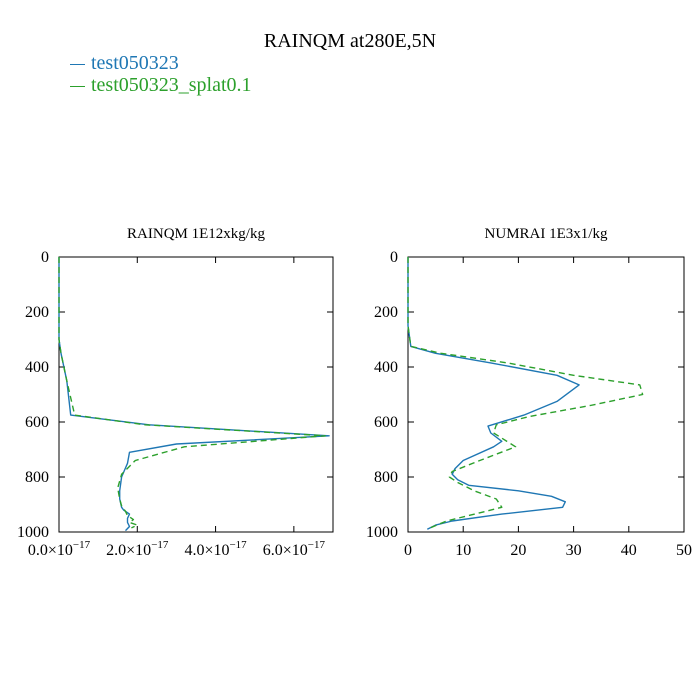 Image resolution: width=700 pixels, height=700 pixels. Describe the element at coordinates (518, 550) in the screenshot. I see `panel-1-xtick-label-2: 20` at that location.